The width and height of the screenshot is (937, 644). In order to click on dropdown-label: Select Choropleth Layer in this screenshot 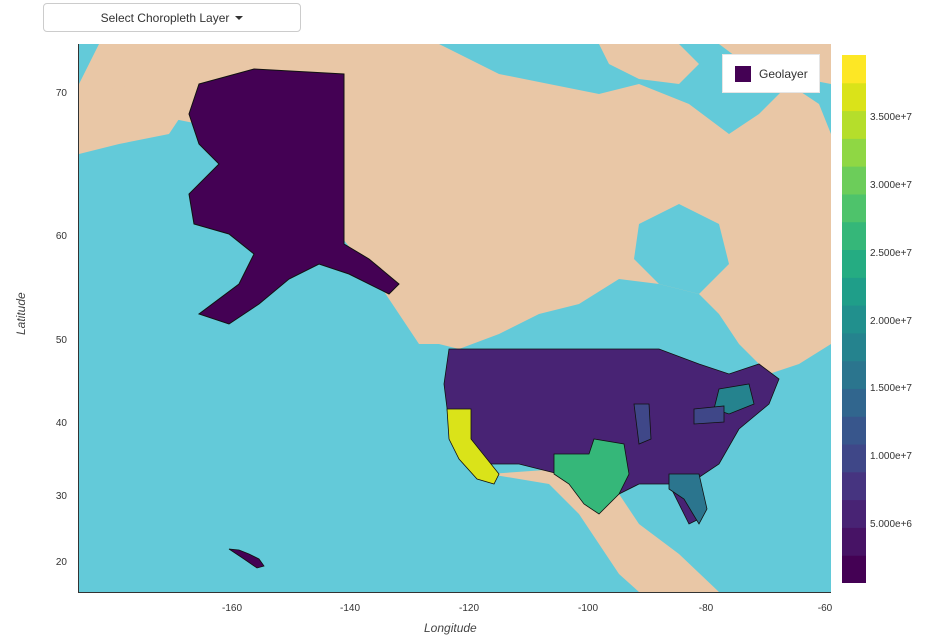, I will do `click(165, 17)`.